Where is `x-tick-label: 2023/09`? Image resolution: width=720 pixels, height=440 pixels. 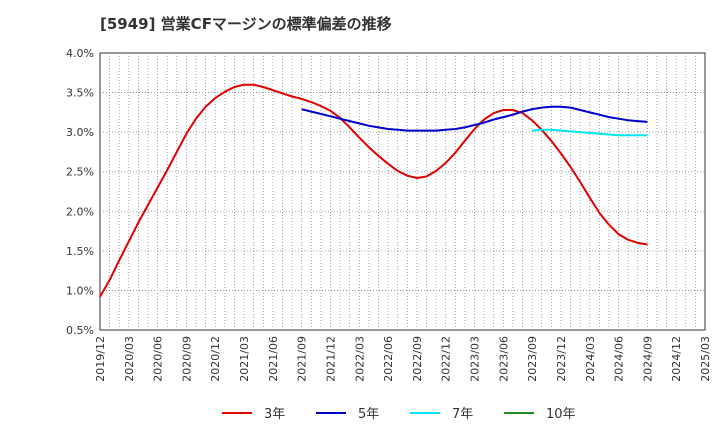 x-tick-label: 2023/09 is located at coordinates (532, 359).